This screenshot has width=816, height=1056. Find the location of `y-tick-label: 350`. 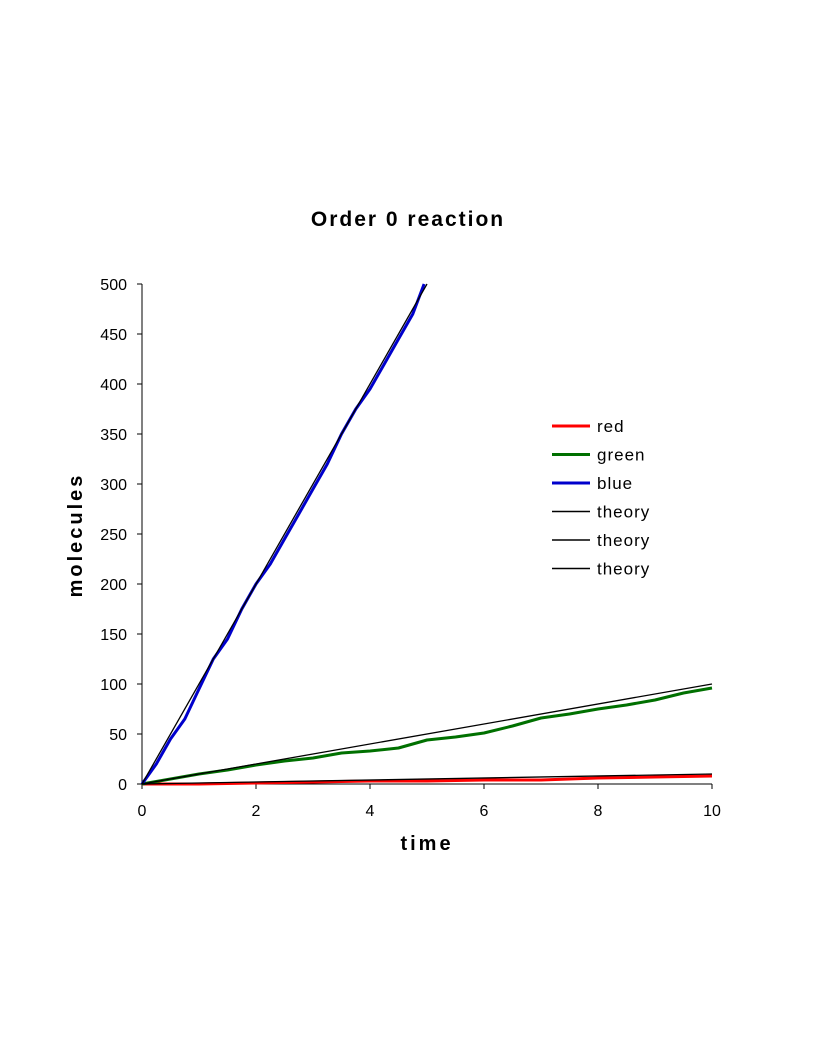

y-tick-label: 350 is located at coordinates (113, 435).